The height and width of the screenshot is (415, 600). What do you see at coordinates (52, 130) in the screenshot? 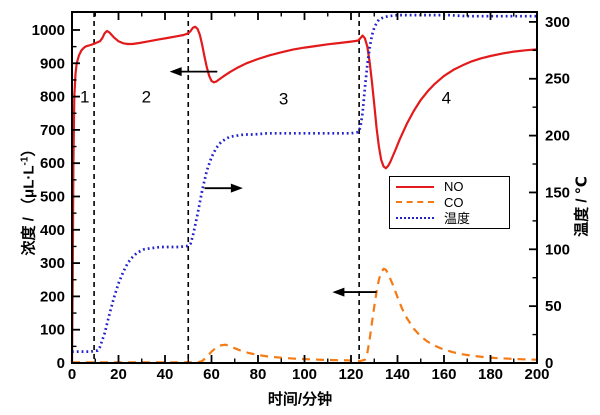
I see `left-tick-label: 700` at bounding box center [52, 130].